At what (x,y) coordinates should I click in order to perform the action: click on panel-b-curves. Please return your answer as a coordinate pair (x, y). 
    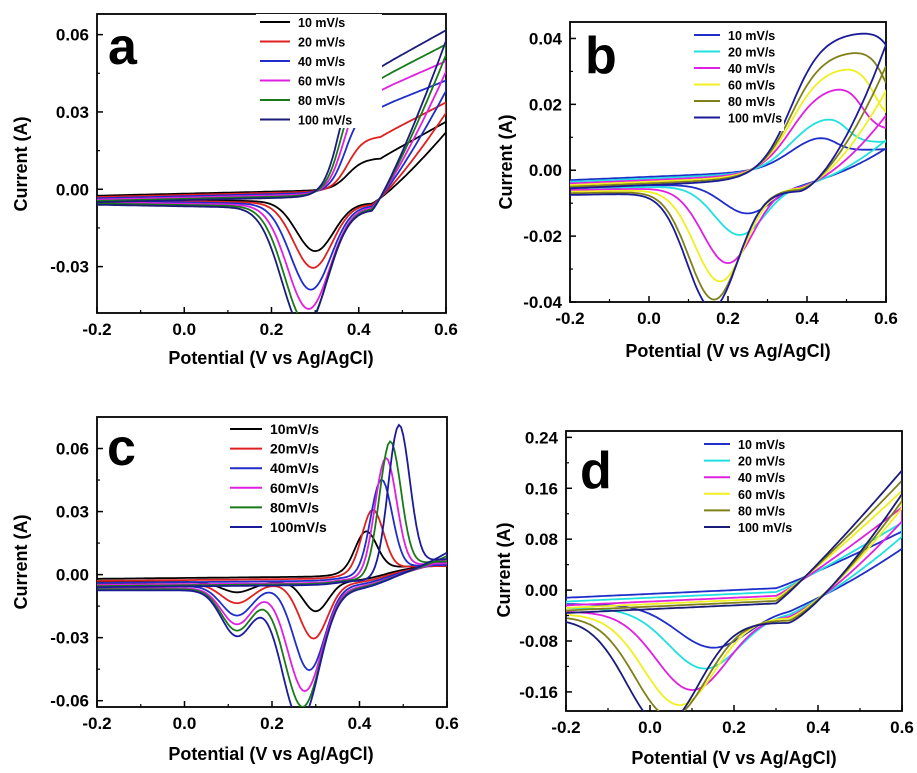
    Looking at the image, I should click on (728, 167).